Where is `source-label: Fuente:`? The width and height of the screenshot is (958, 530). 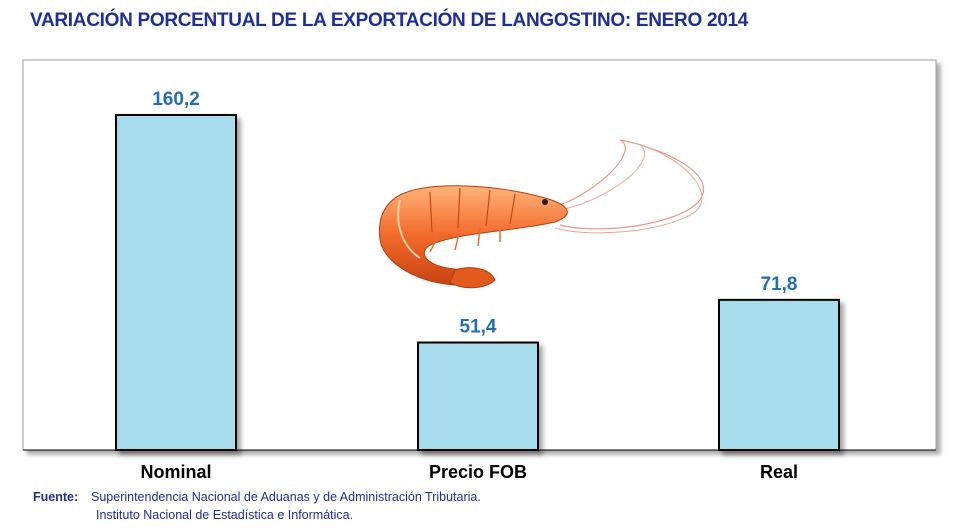 source-label: Fuente: is located at coordinates (56, 497).